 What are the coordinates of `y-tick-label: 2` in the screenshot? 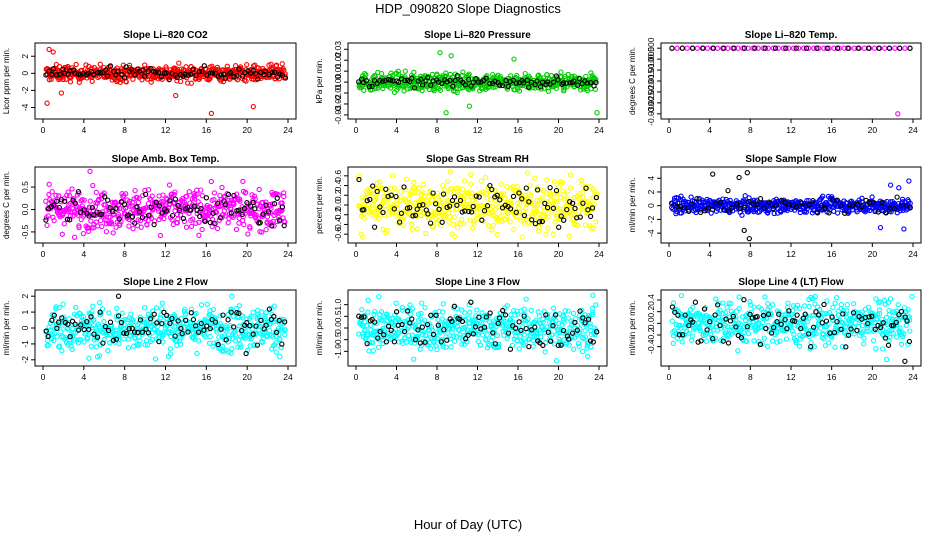 It's located at (25, 296).